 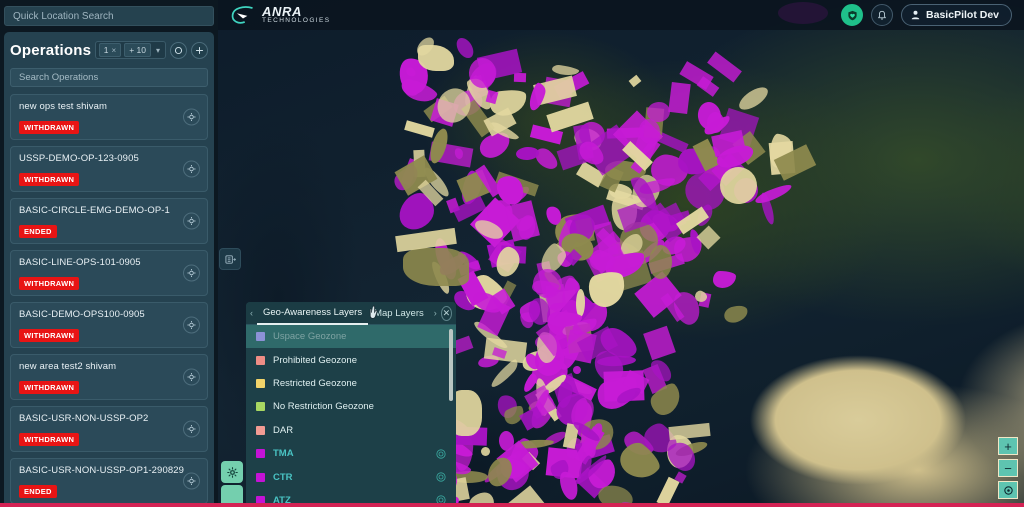 What do you see at coordinates (51, 50) in the screenshot?
I see `page-title: Operations` at bounding box center [51, 50].